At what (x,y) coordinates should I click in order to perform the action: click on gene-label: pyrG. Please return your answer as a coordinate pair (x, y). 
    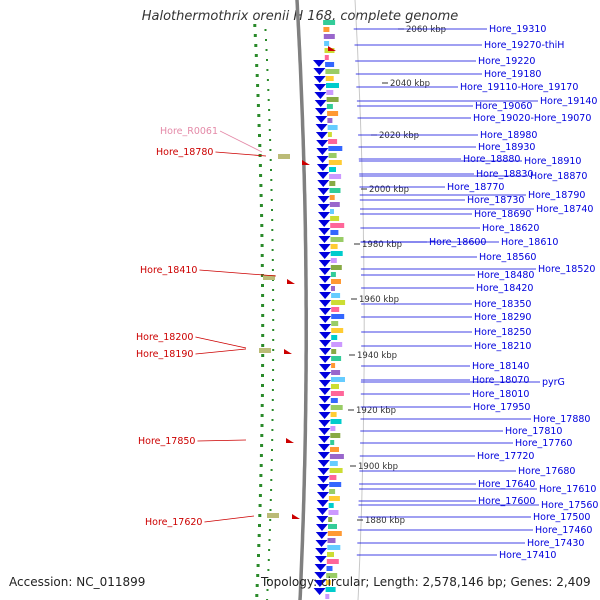
    Looking at the image, I should click on (553, 382).